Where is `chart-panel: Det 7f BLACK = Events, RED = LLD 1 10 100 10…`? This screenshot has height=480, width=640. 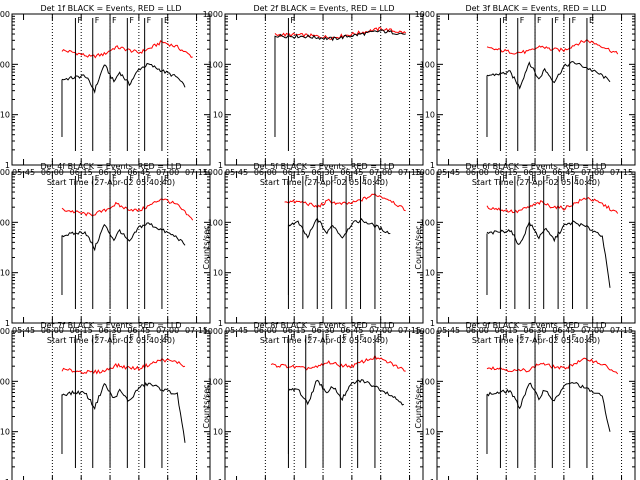 chart-panel: Det 7f BLACK = Events, RED = LLD 1 10 100 10… is located at coordinates (105, 400).